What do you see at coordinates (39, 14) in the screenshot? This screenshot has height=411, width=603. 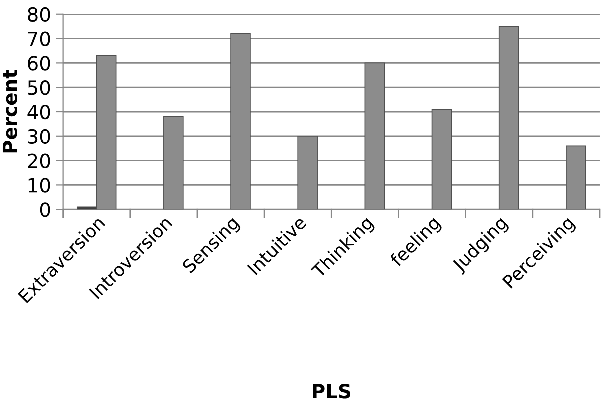 I see `y-tick-label: 80` at bounding box center [39, 14].